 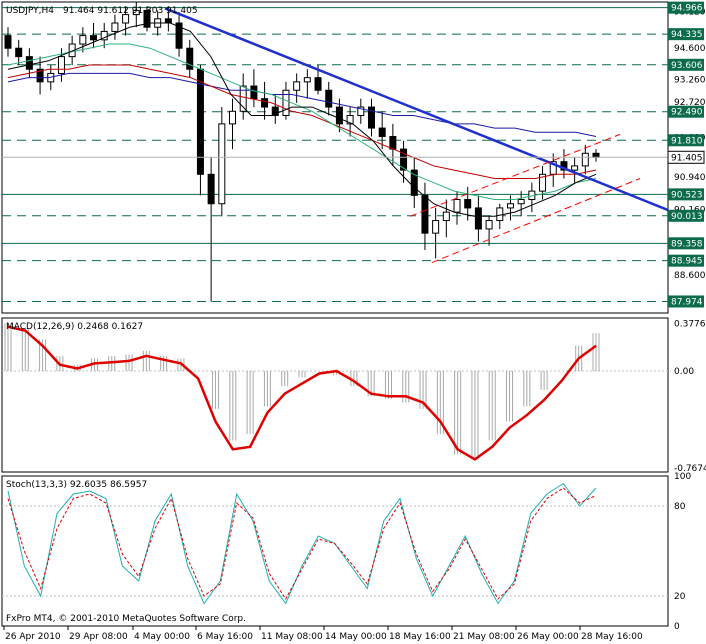 I want to click on x-tick-label: 4 May 00:00, so click(x=162, y=637).